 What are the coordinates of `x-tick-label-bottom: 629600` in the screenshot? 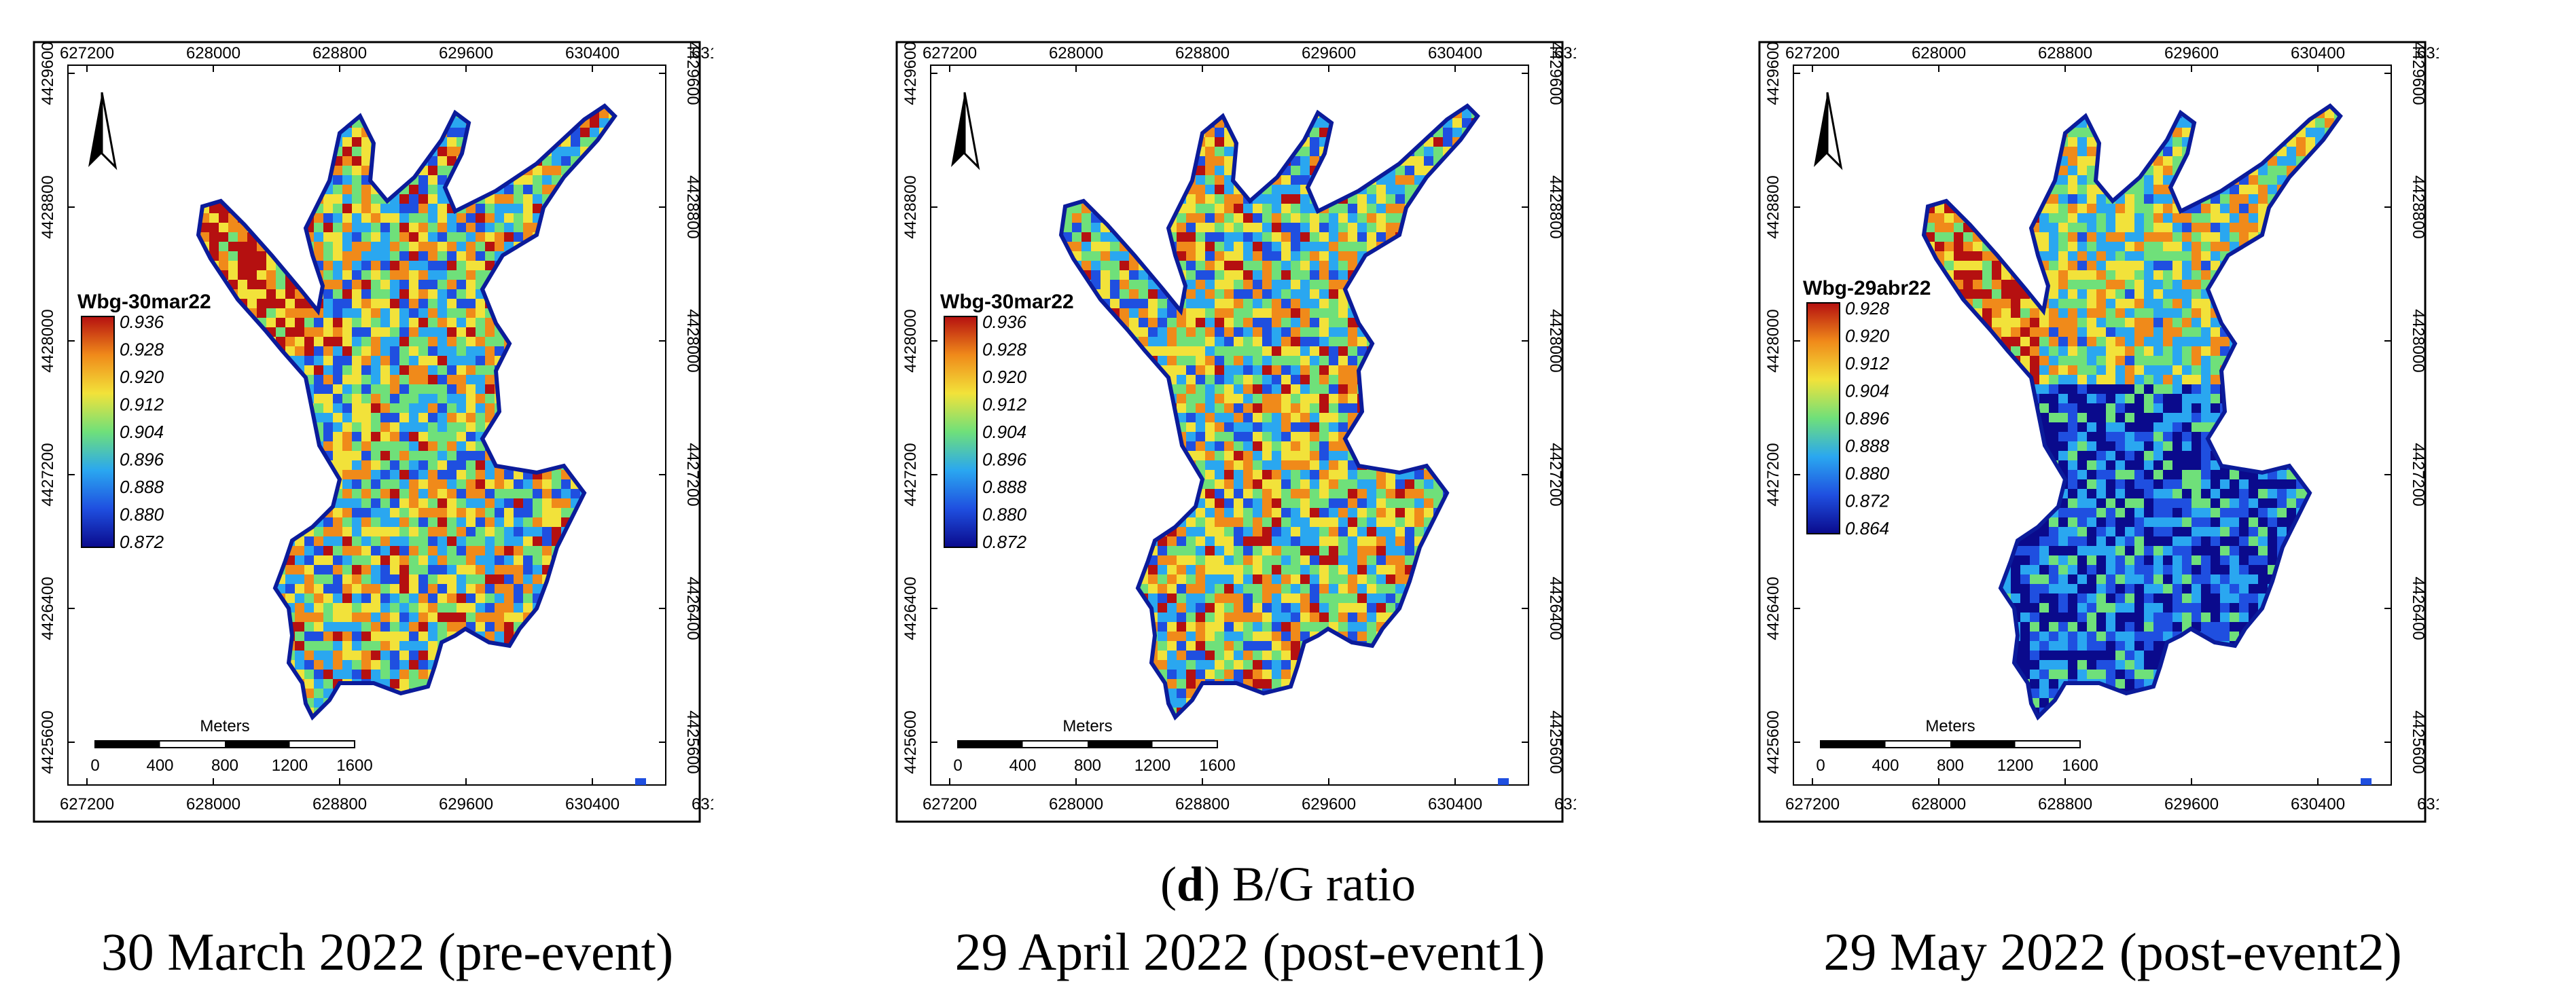 It's located at (1329, 804).